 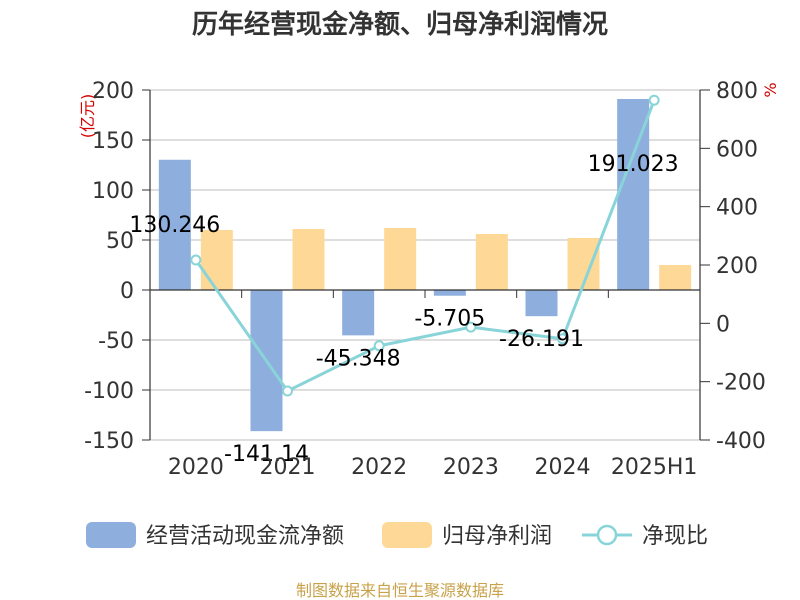 What do you see at coordinates (723, 324) in the screenshot?
I see `right-tick-label: 0` at bounding box center [723, 324].